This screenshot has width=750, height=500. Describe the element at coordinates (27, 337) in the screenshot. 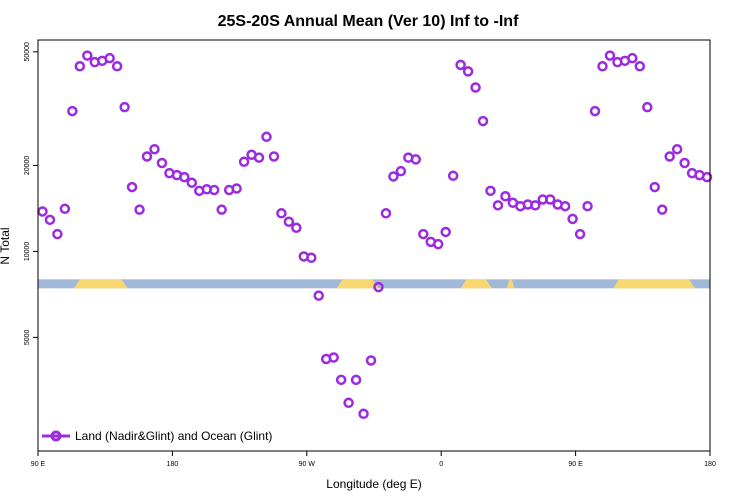

I see `y-tick-label: 5000` at that location.